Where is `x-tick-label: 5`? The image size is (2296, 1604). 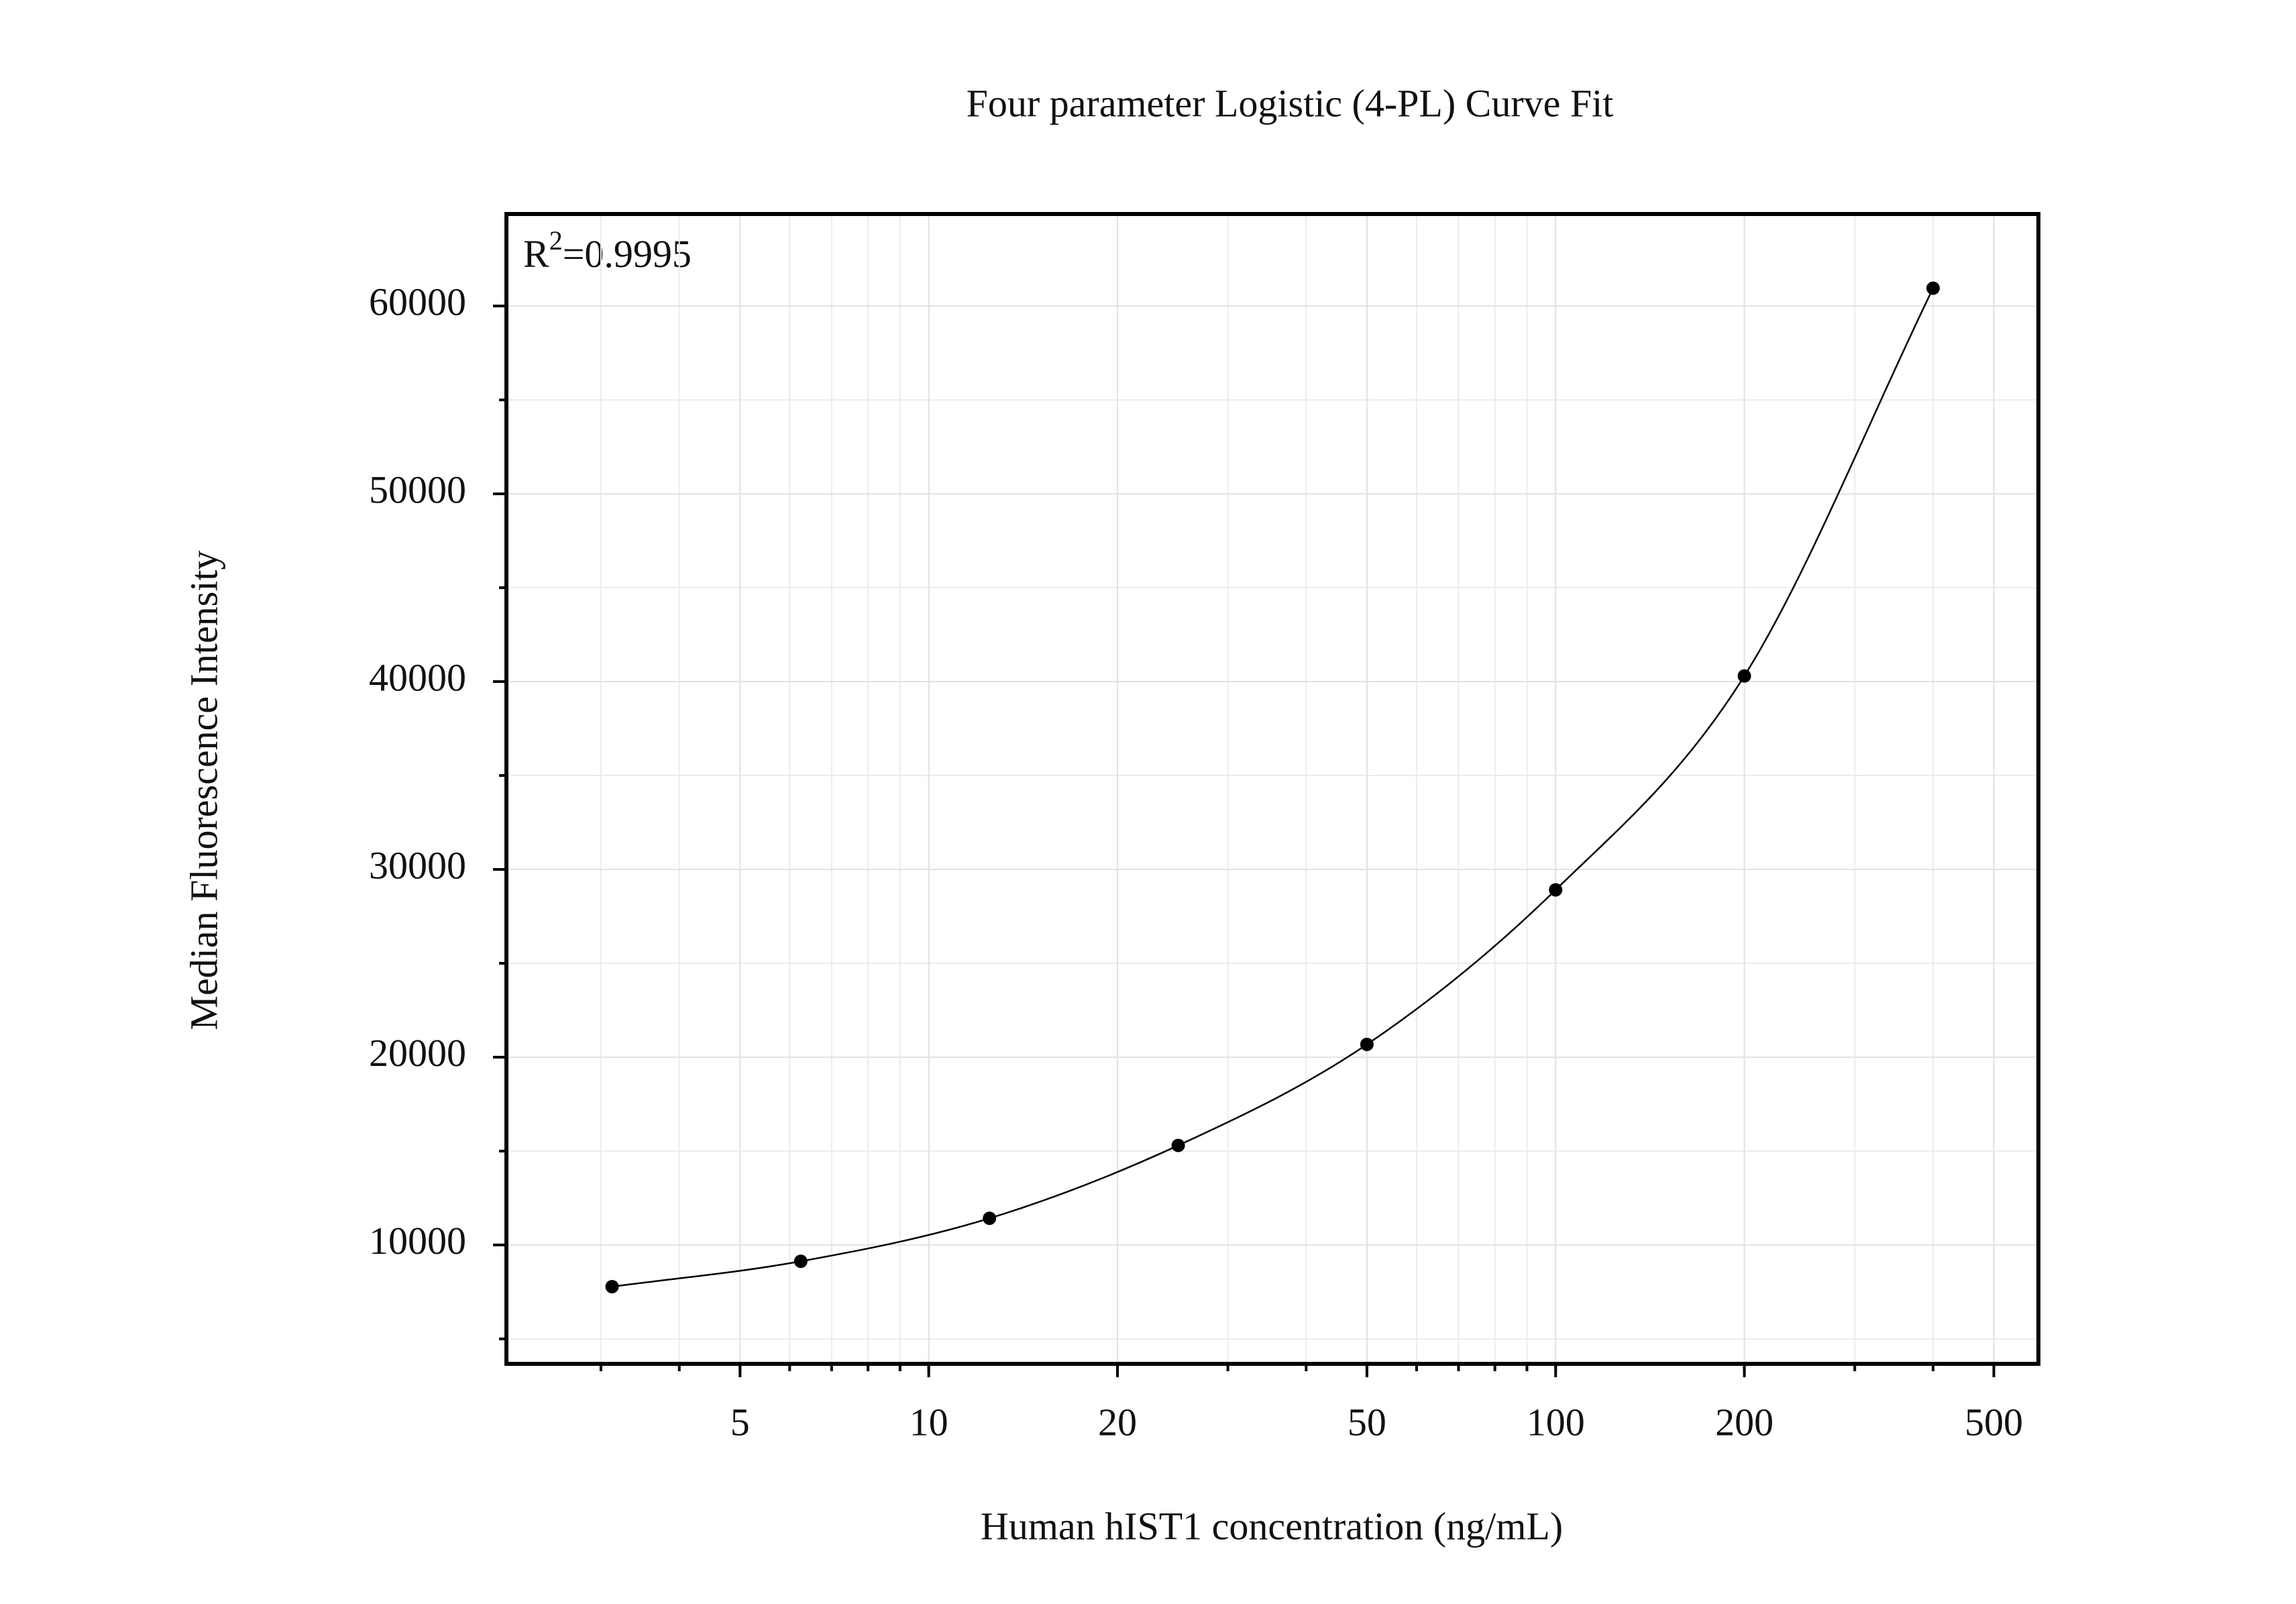 x-tick-label: 5 is located at coordinates (740, 1422).